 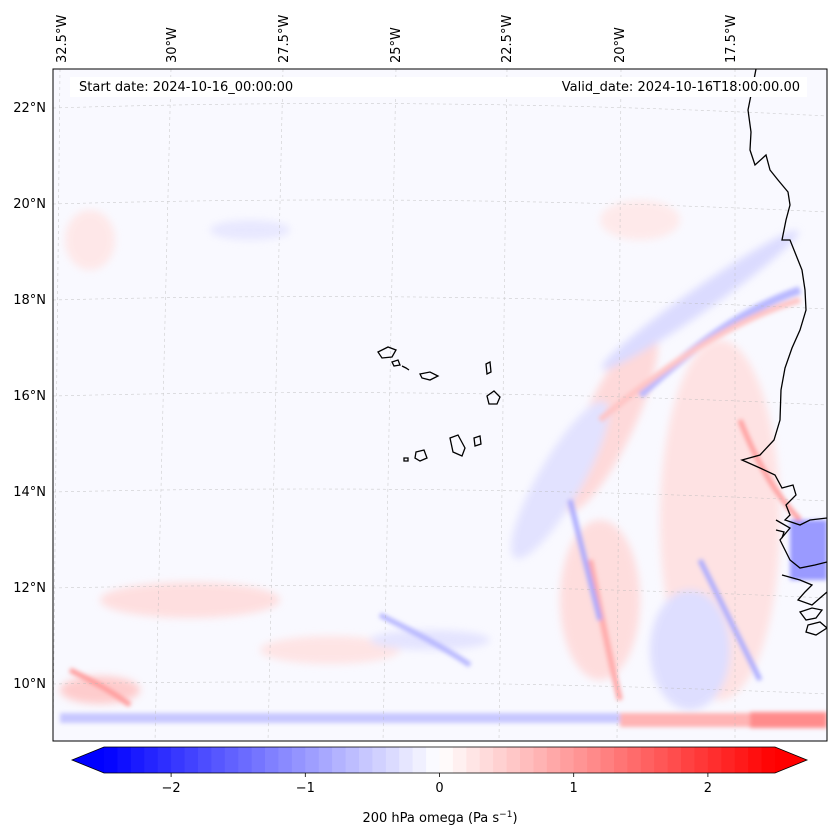 I want to click on lon-label-32-5w: 32.5°W, so click(x=62, y=39).